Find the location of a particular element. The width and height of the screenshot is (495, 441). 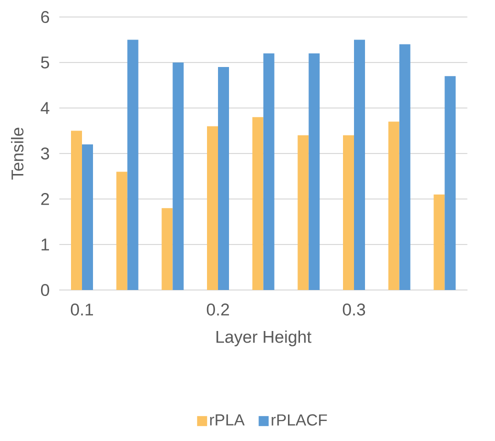

y-tick-label: 5 is located at coordinates (45, 62).